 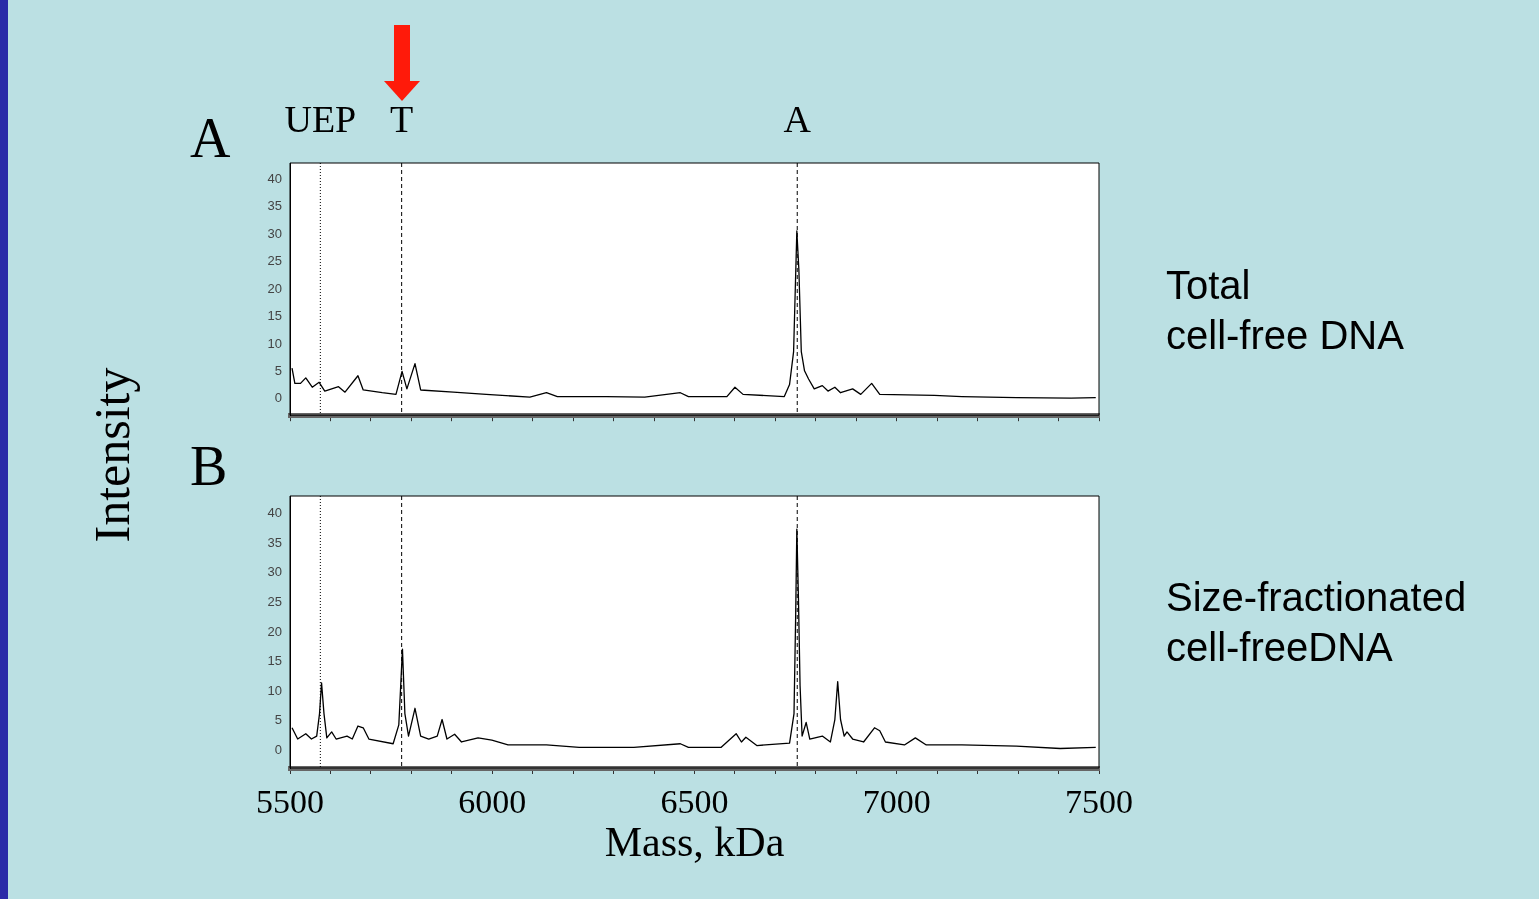 I want to click on x-axis-title: Mass, kDa, so click(x=694, y=841).